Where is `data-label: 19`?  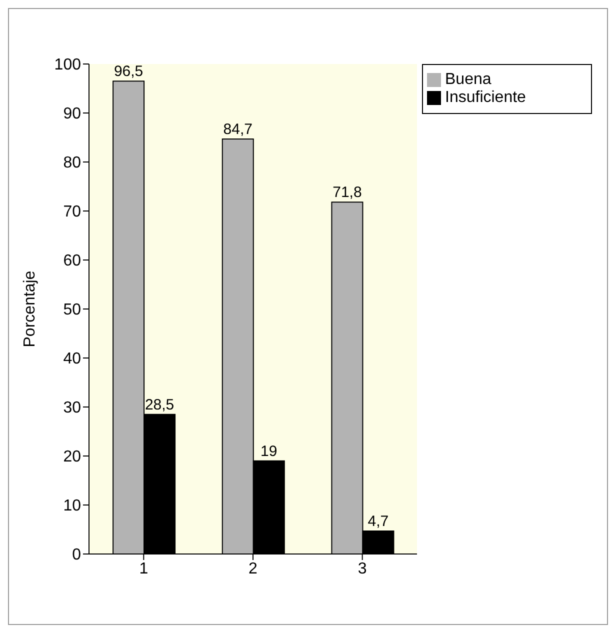
data-label: 19 is located at coordinates (269, 451).